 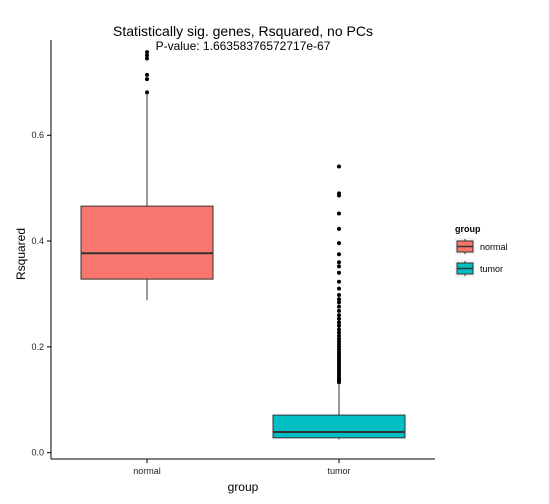 What do you see at coordinates (21, 254) in the screenshot?
I see `y-axis-title: Rsquared` at bounding box center [21, 254].